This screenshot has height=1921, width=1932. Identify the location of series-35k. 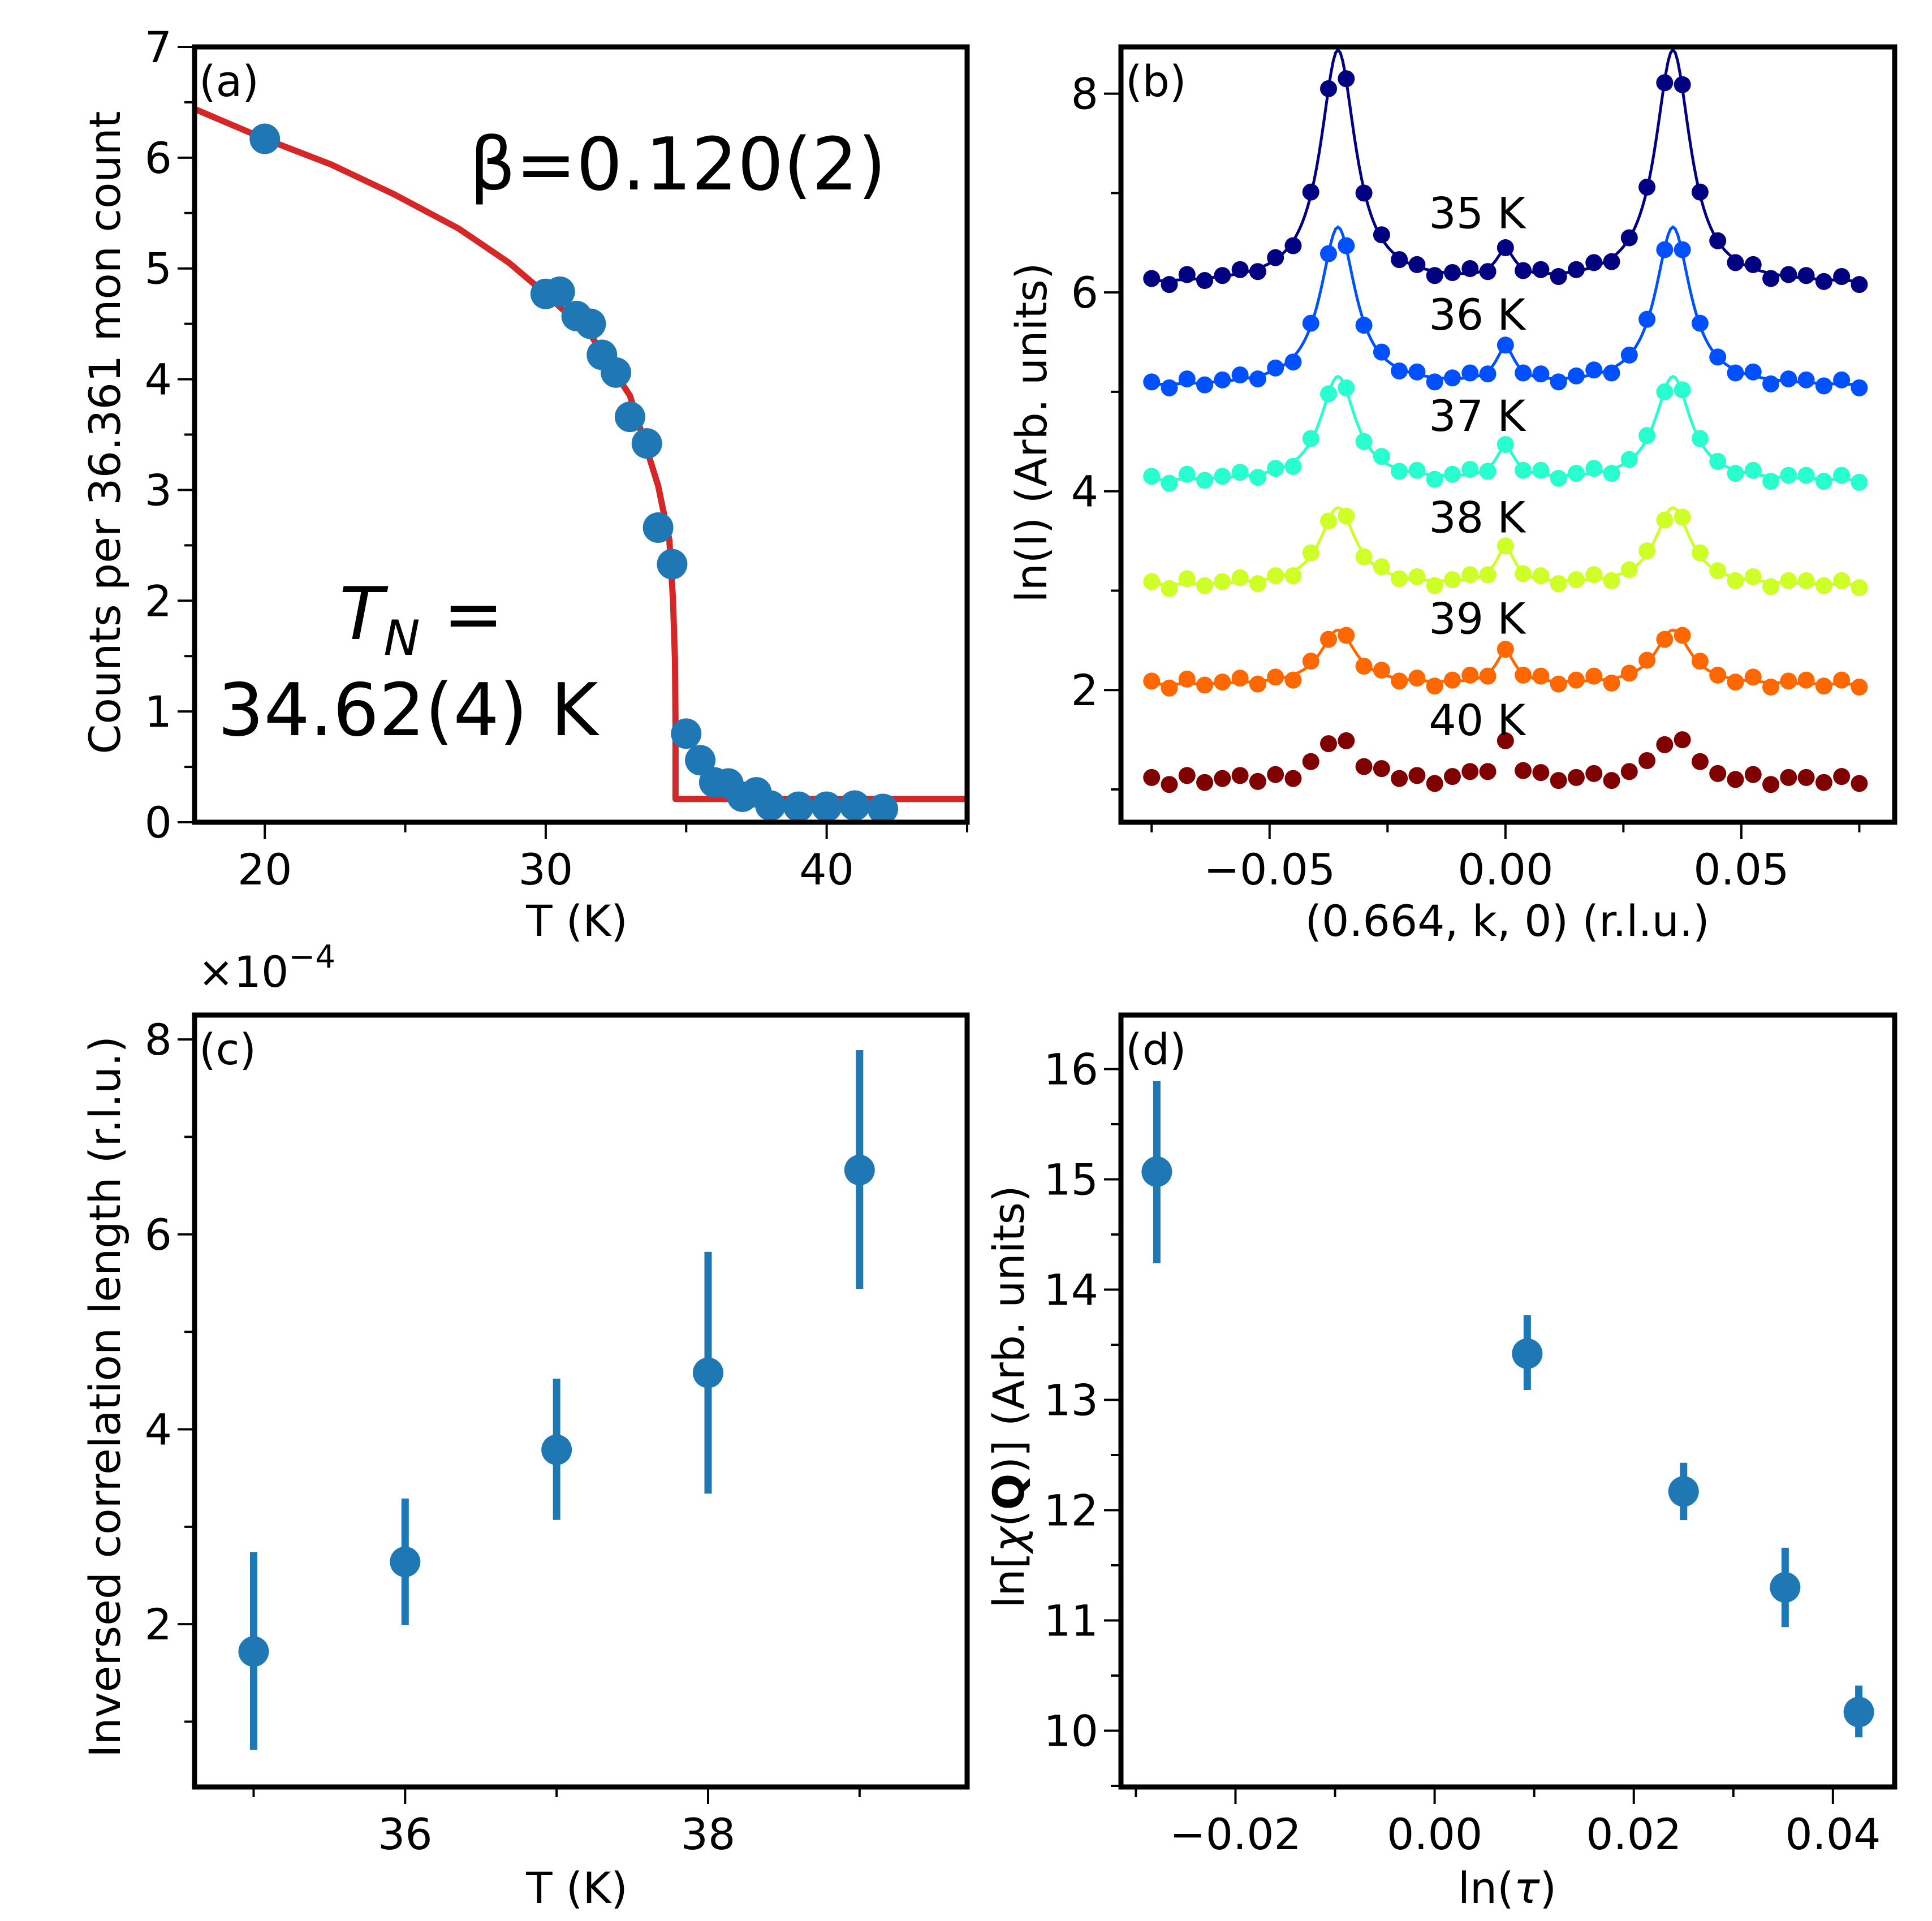
(1505, 170).